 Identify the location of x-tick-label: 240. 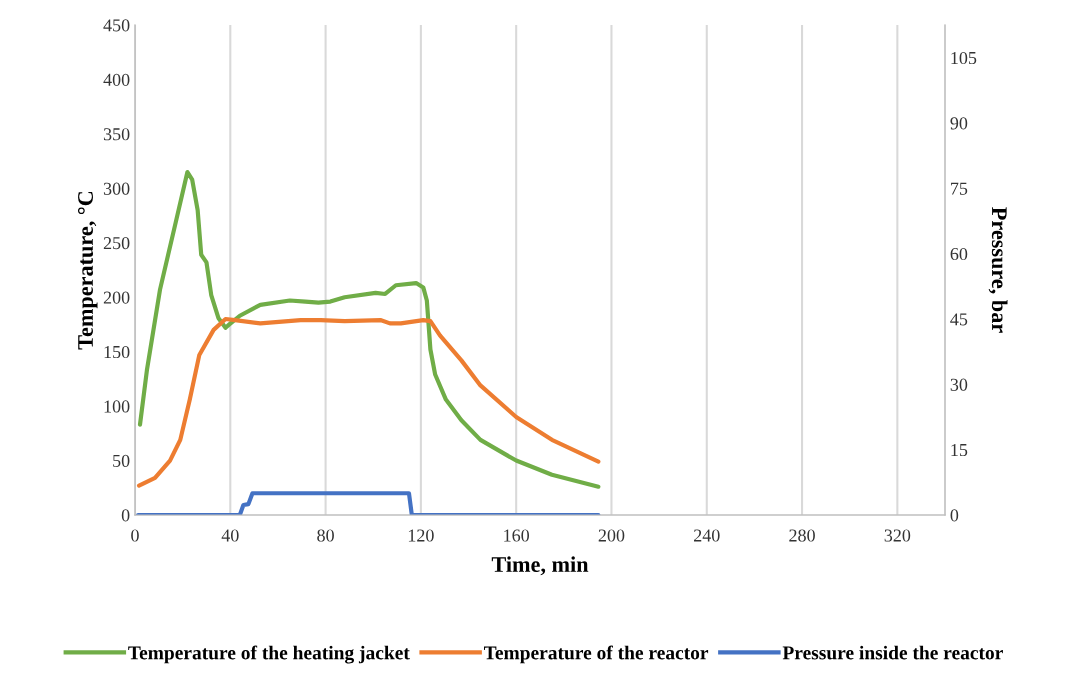
(707, 535).